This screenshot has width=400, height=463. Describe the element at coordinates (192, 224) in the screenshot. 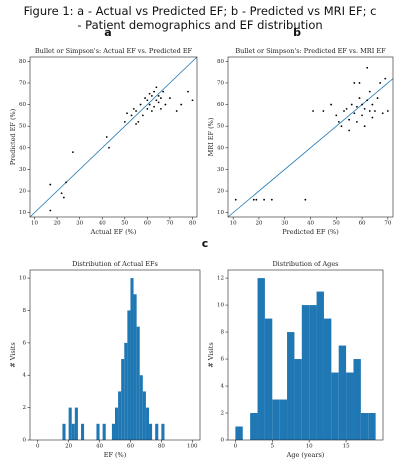

I see `x-tick-label: 80` at that location.